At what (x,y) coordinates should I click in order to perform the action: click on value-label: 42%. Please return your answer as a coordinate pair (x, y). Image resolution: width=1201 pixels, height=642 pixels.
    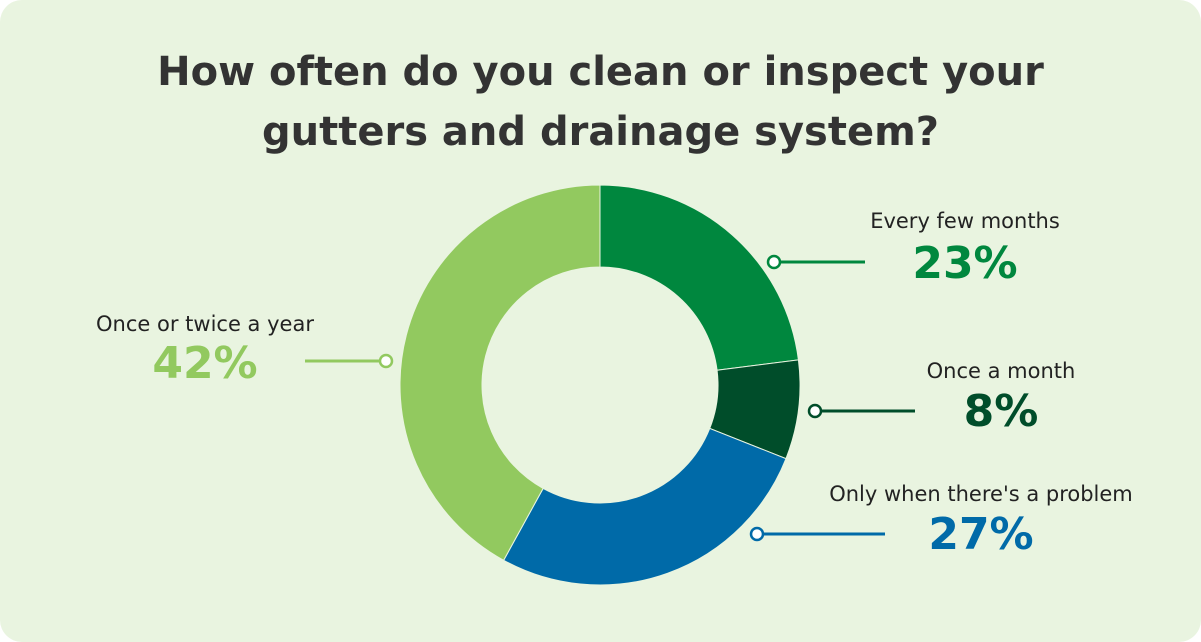
    Looking at the image, I should click on (204, 363).